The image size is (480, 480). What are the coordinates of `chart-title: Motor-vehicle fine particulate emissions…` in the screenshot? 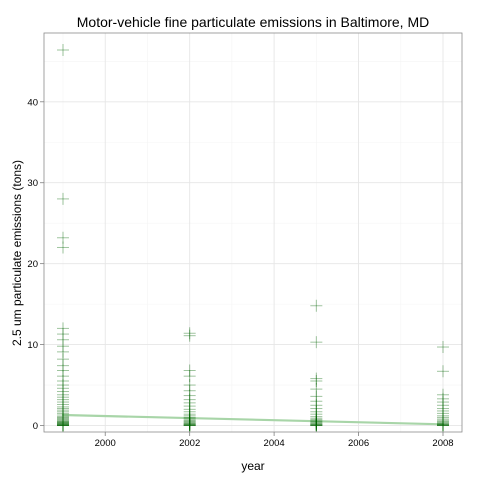 It's located at (253, 22).